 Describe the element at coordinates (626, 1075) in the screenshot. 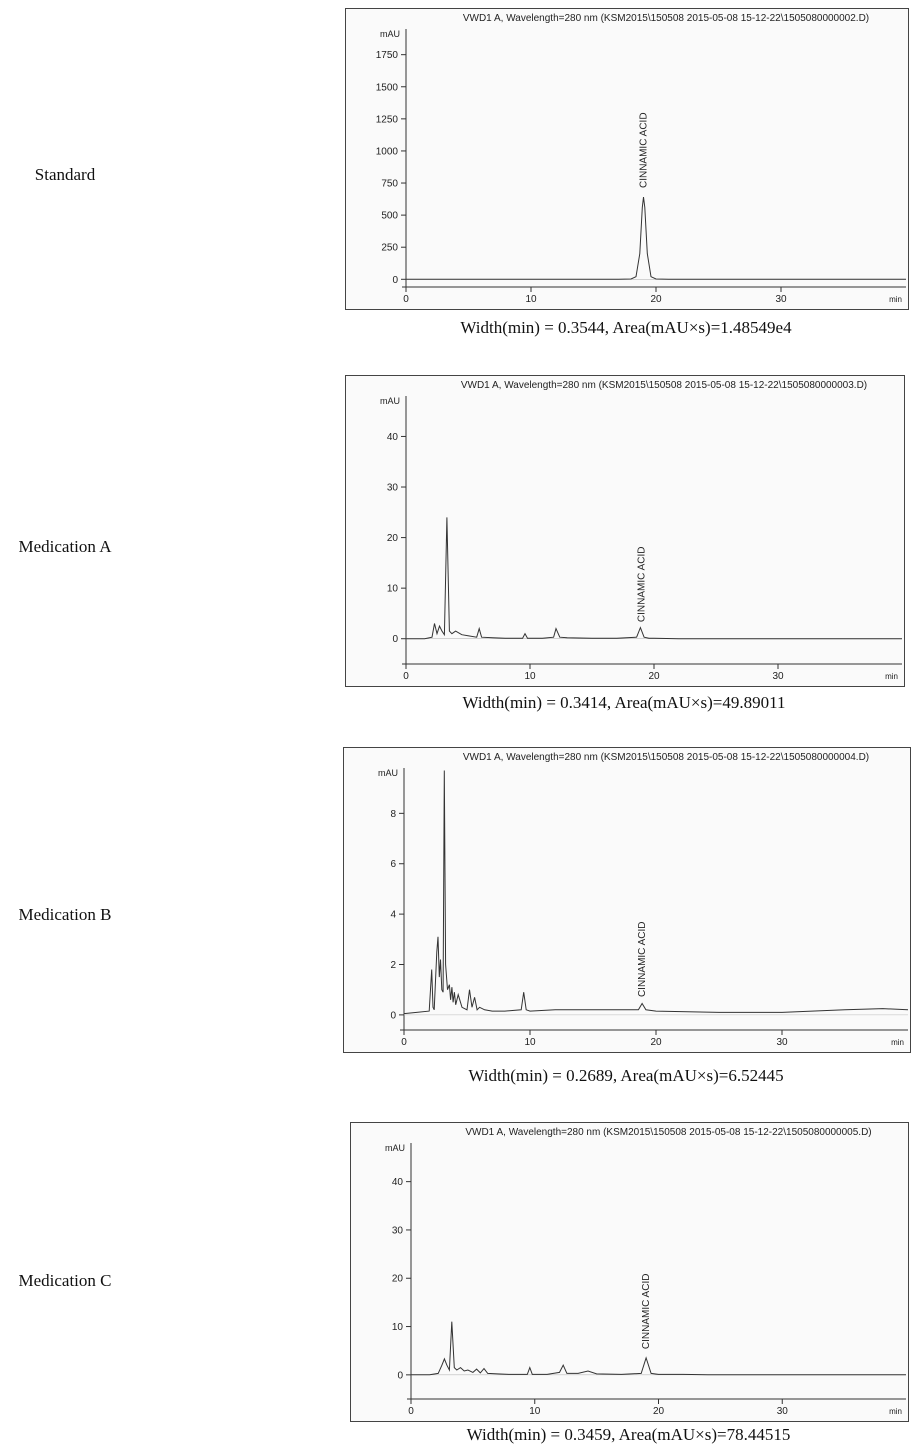

I see `peak-caption: Width(min) = 0.2689, Area(mAU×s)=6.52445` at that location.